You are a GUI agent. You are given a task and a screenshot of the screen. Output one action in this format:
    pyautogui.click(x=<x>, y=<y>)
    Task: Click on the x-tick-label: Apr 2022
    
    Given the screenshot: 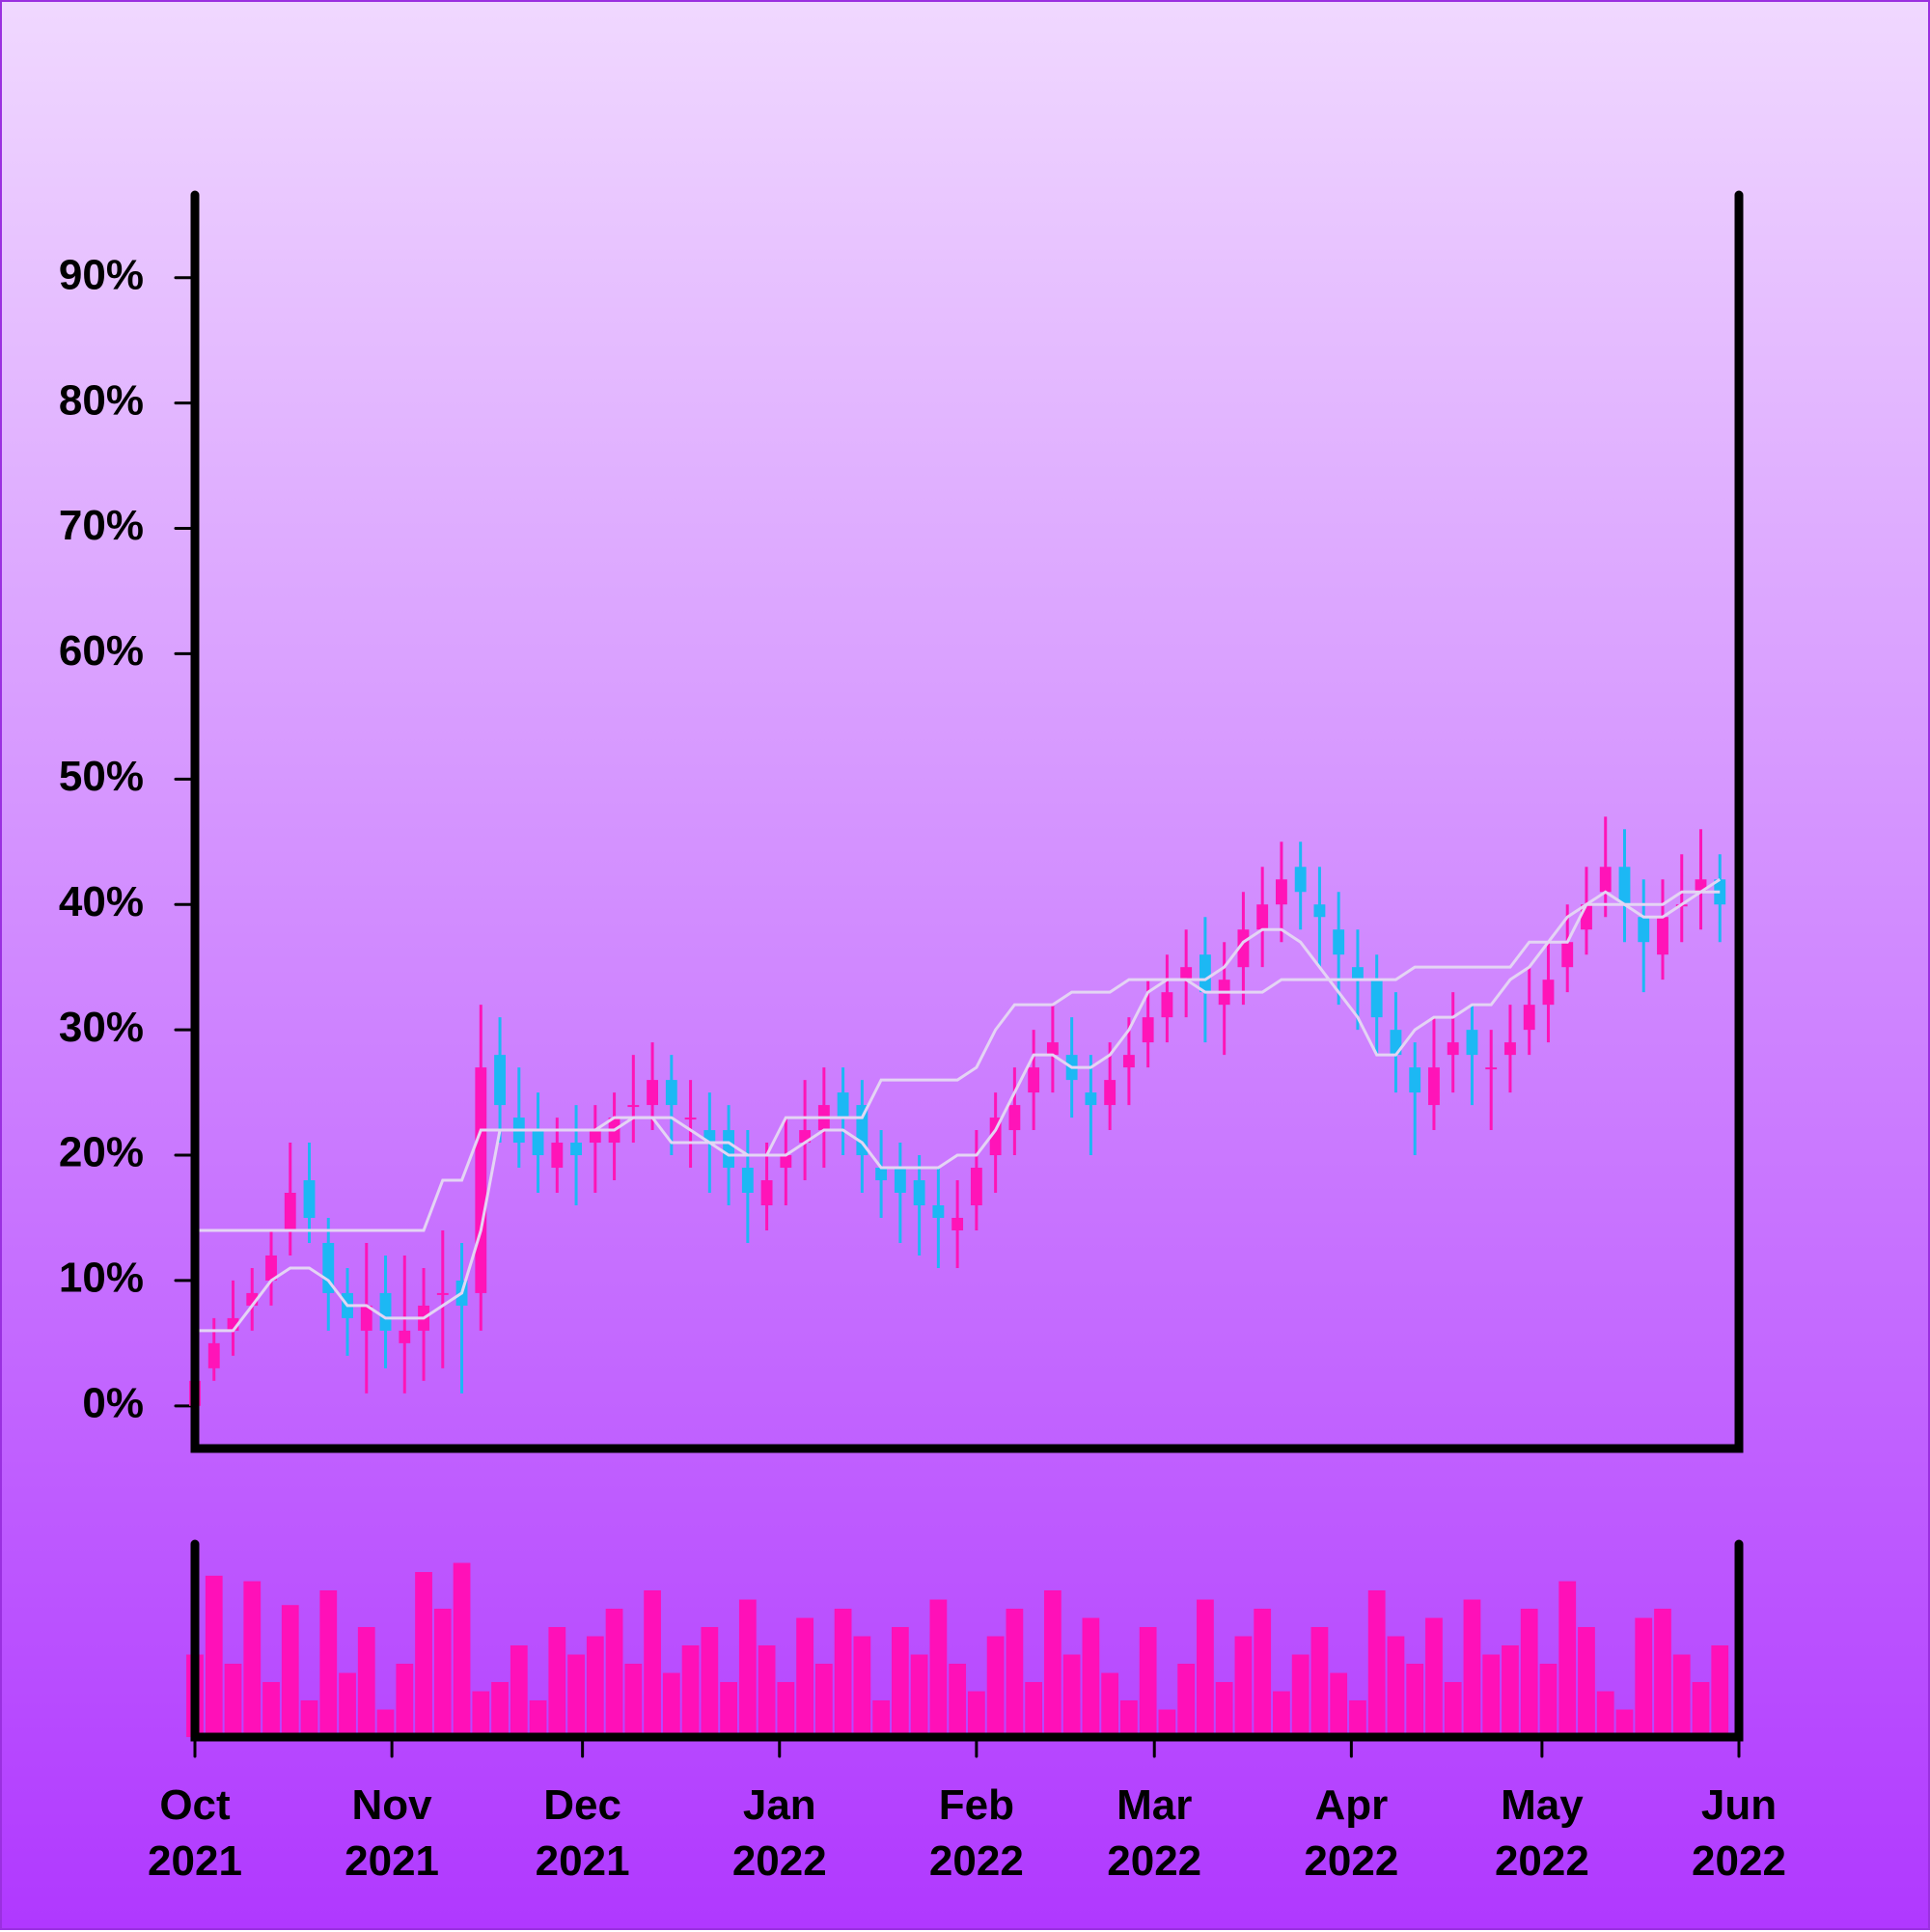 What is the action you would take?
    pyautogui.click(x=1351, y=1833)
    